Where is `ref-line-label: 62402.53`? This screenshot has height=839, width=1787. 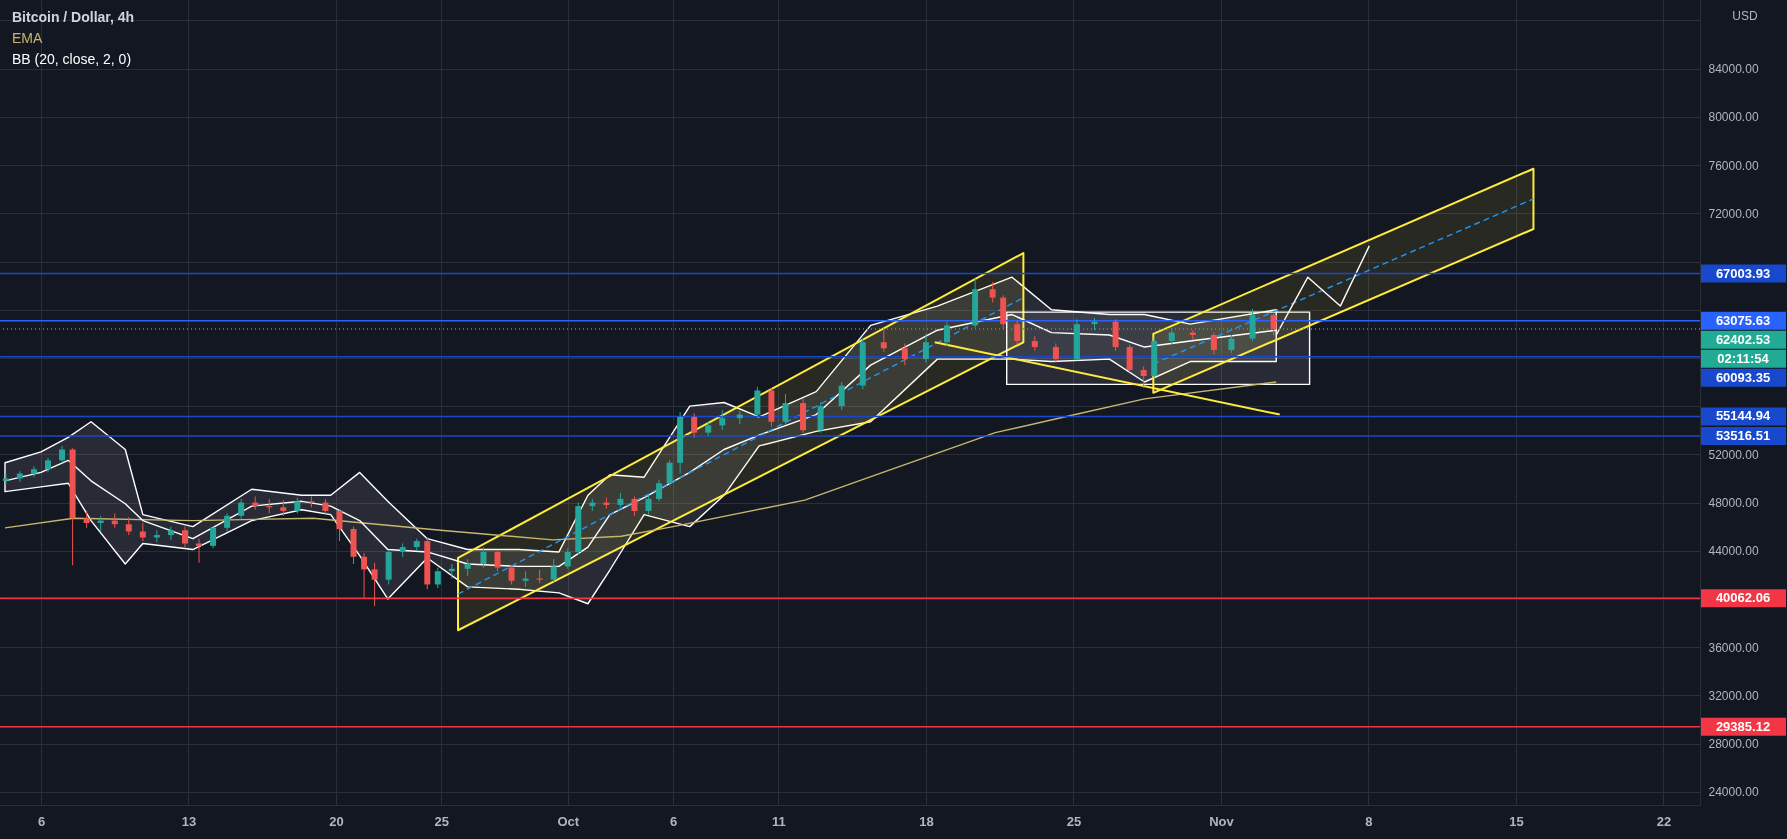
ref-line-label: 62402.53 is located at coordinates (1743, 339).